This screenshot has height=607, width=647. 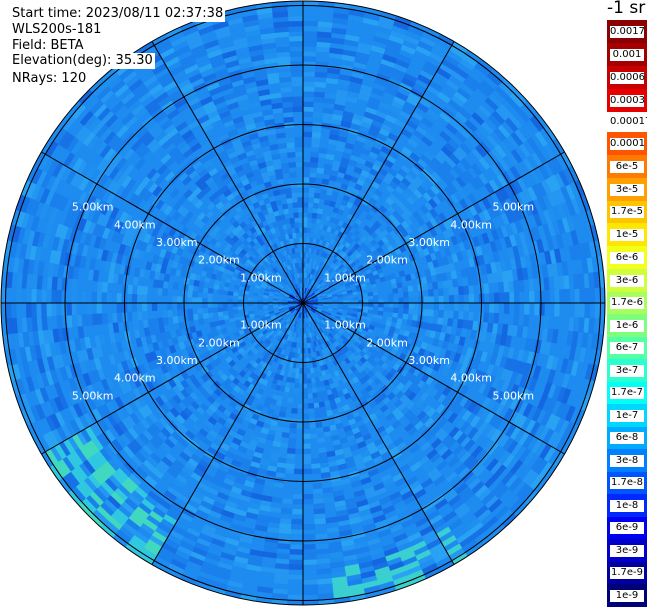 I want to click on colorbar-tick-label: 0.0003, so click(x=627, y=100).